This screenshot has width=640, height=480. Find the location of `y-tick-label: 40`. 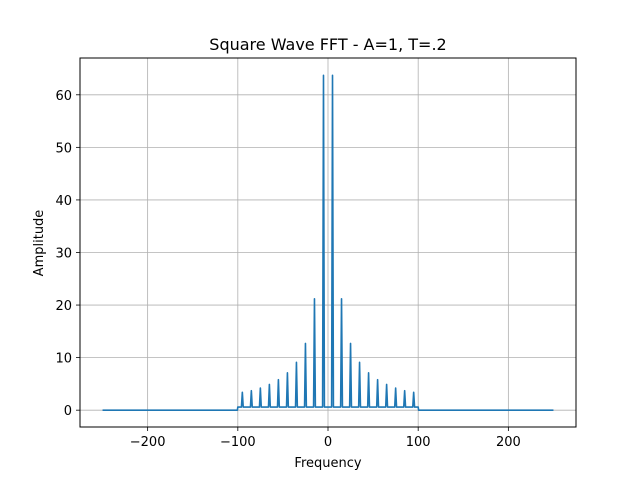

y-tick-label: 40 is located at coordinates (63, 201).